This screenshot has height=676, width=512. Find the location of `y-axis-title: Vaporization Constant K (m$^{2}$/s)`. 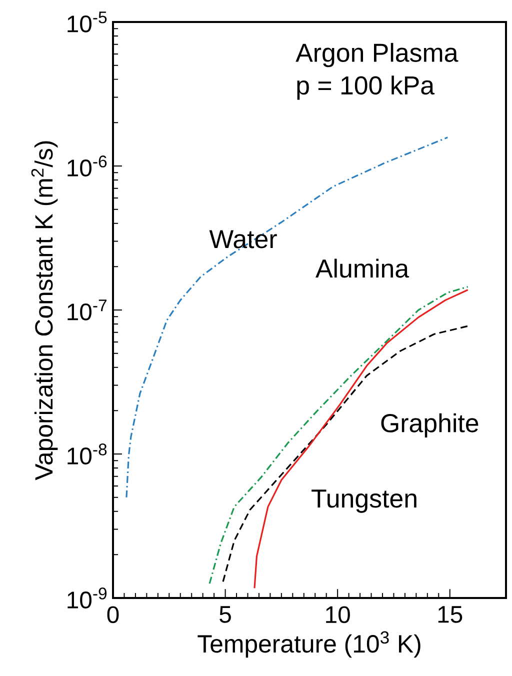

y-axis-title: Vaporization Constant K (m$^{2}$/s) is located at coordinates (44, 310).